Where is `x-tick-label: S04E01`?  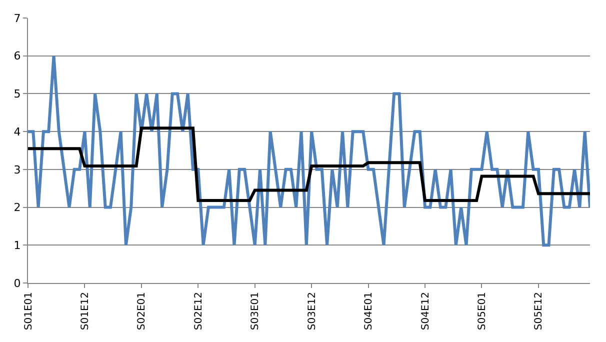
x-tick-label: S04E01 is located at coordinates (369, 311).